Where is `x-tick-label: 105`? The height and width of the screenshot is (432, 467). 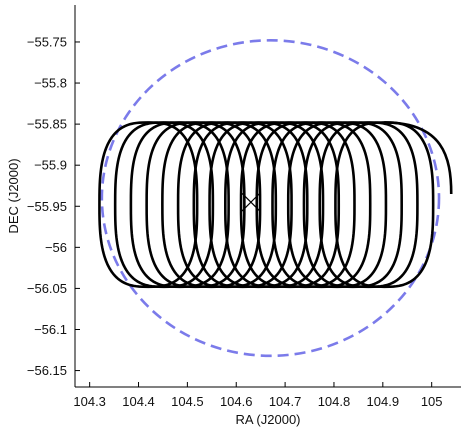
x-tick-label: 105 is located at coordinates (432, 401).